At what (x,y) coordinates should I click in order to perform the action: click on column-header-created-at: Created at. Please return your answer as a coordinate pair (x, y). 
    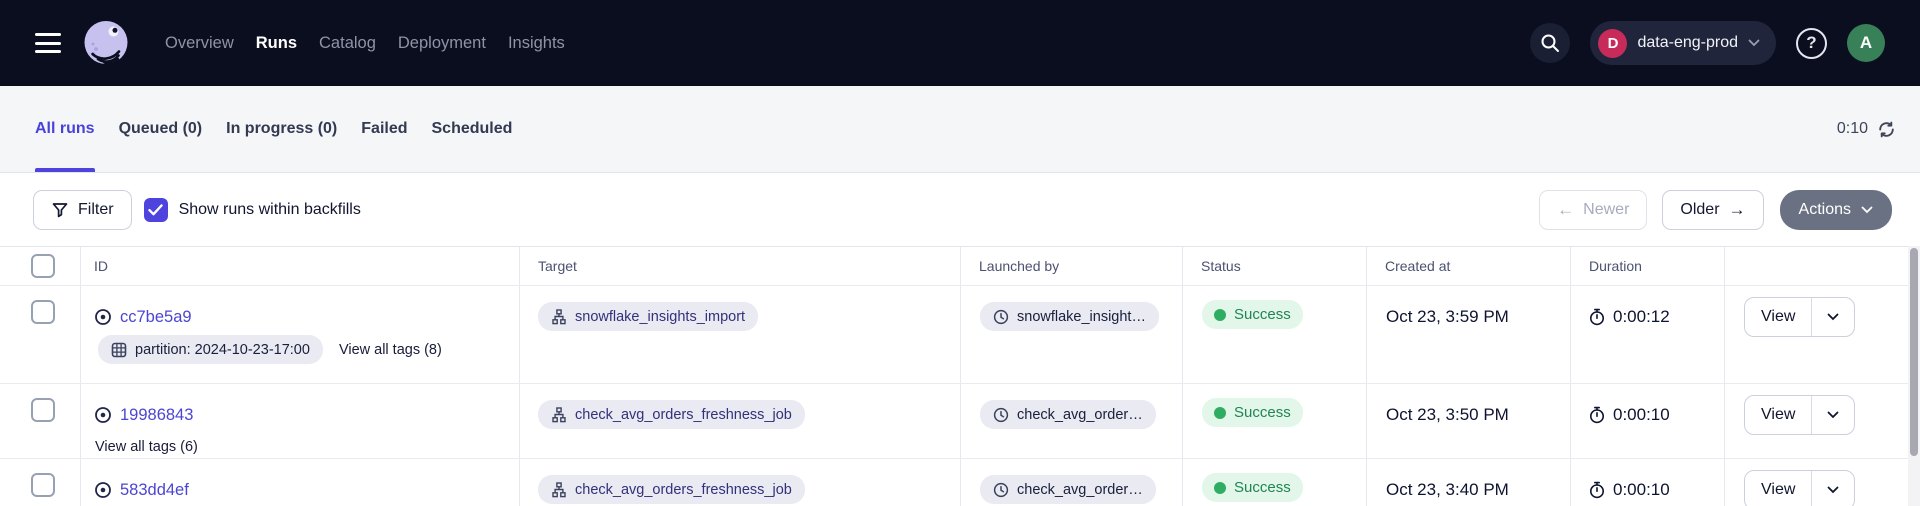
    Looking at the image, I should click on (1469, 266).